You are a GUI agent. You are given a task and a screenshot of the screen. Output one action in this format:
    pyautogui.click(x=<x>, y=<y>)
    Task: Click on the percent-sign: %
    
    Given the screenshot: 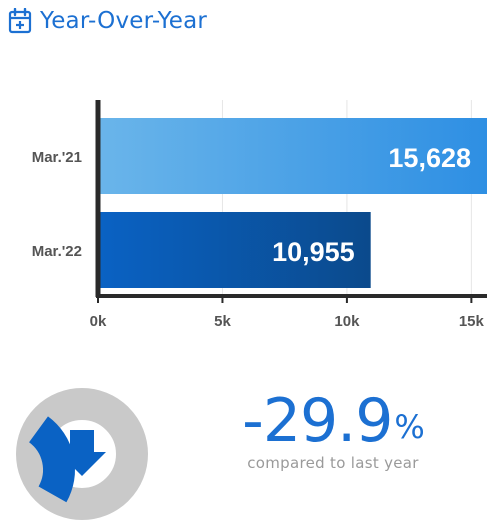 What is the action you would take?
    pyautogui.click(x=409, y=427)
    